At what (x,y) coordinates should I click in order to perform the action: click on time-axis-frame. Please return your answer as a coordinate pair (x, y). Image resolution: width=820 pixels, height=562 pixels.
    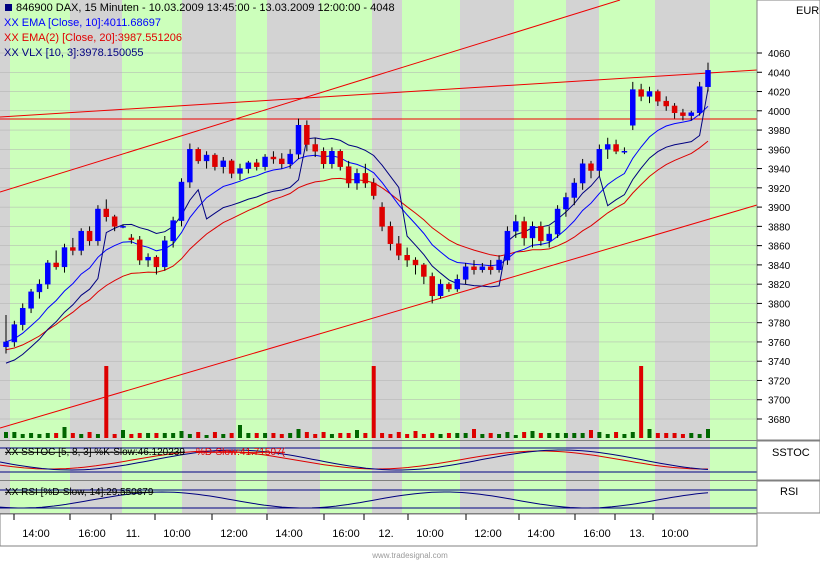
    Looking at the image, I should click on (379, 530).